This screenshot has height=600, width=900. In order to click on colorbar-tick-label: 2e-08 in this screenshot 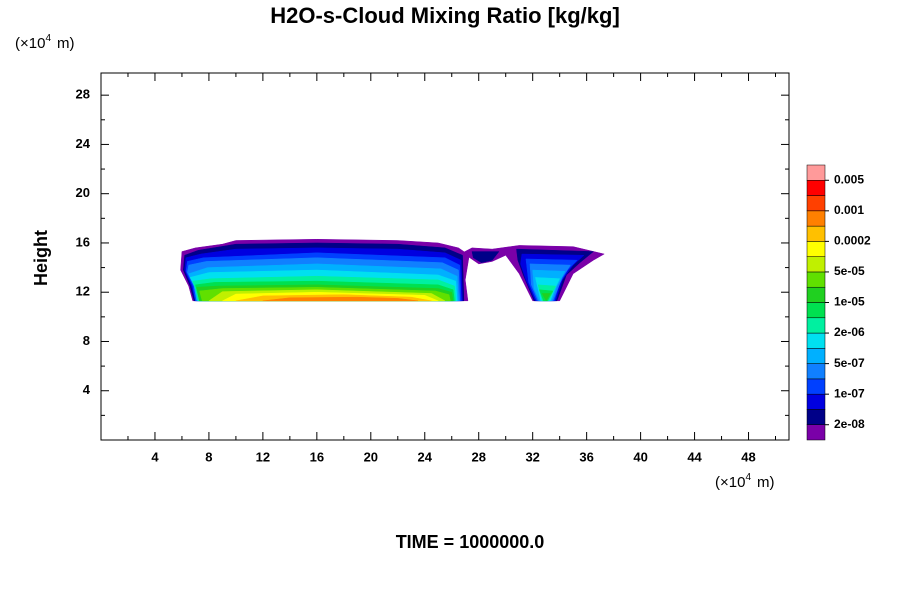, I will do `click(849, 424)`.